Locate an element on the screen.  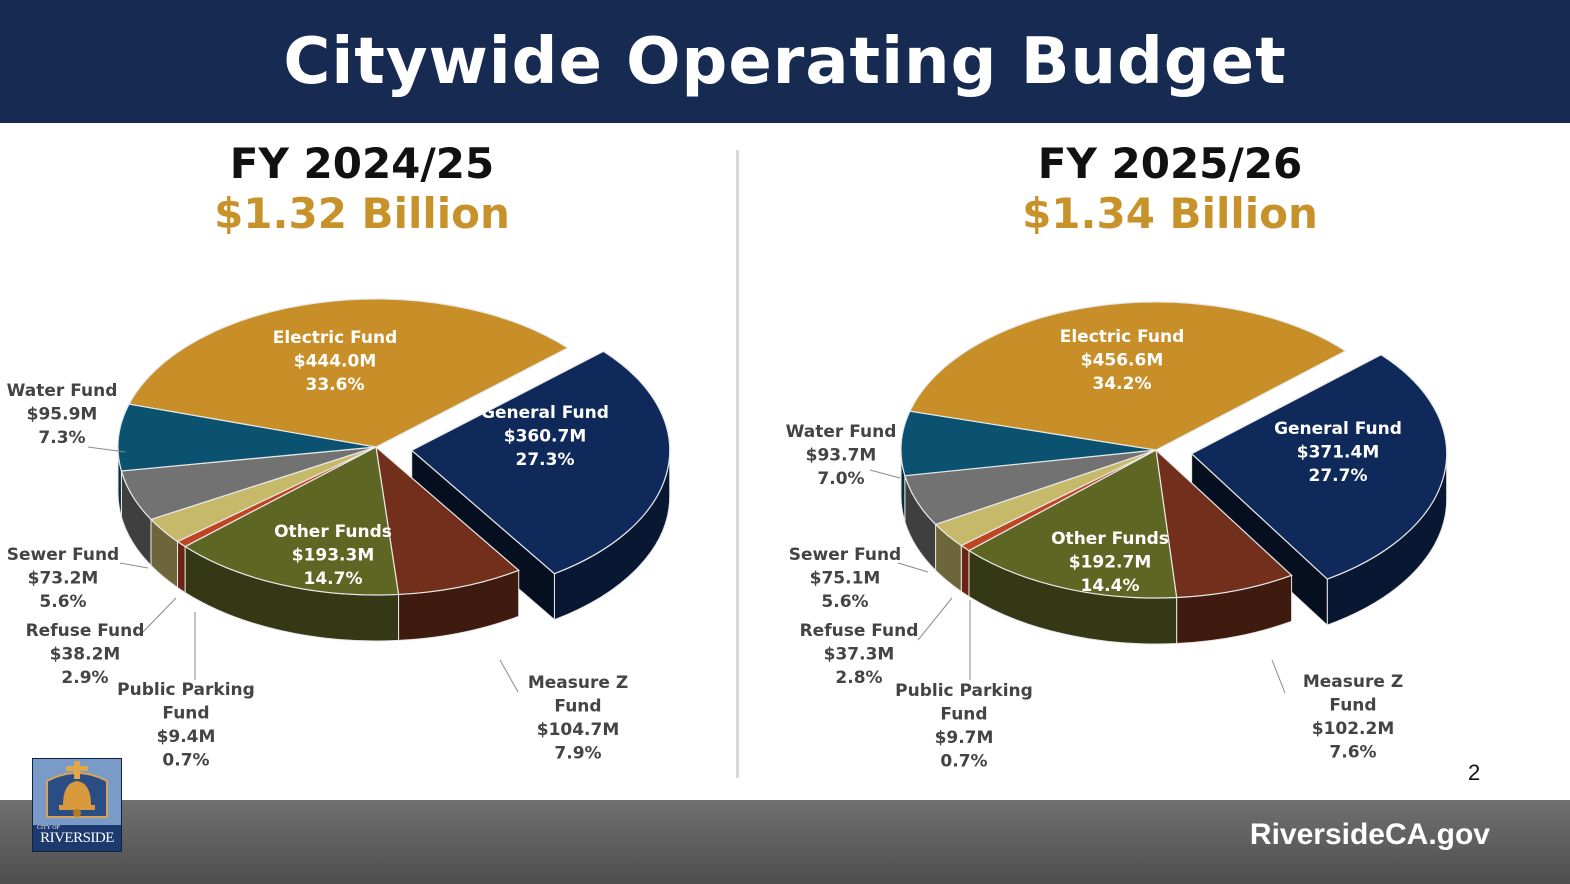
slice-label-line: 2.8% is located at coordinates (858, 678).